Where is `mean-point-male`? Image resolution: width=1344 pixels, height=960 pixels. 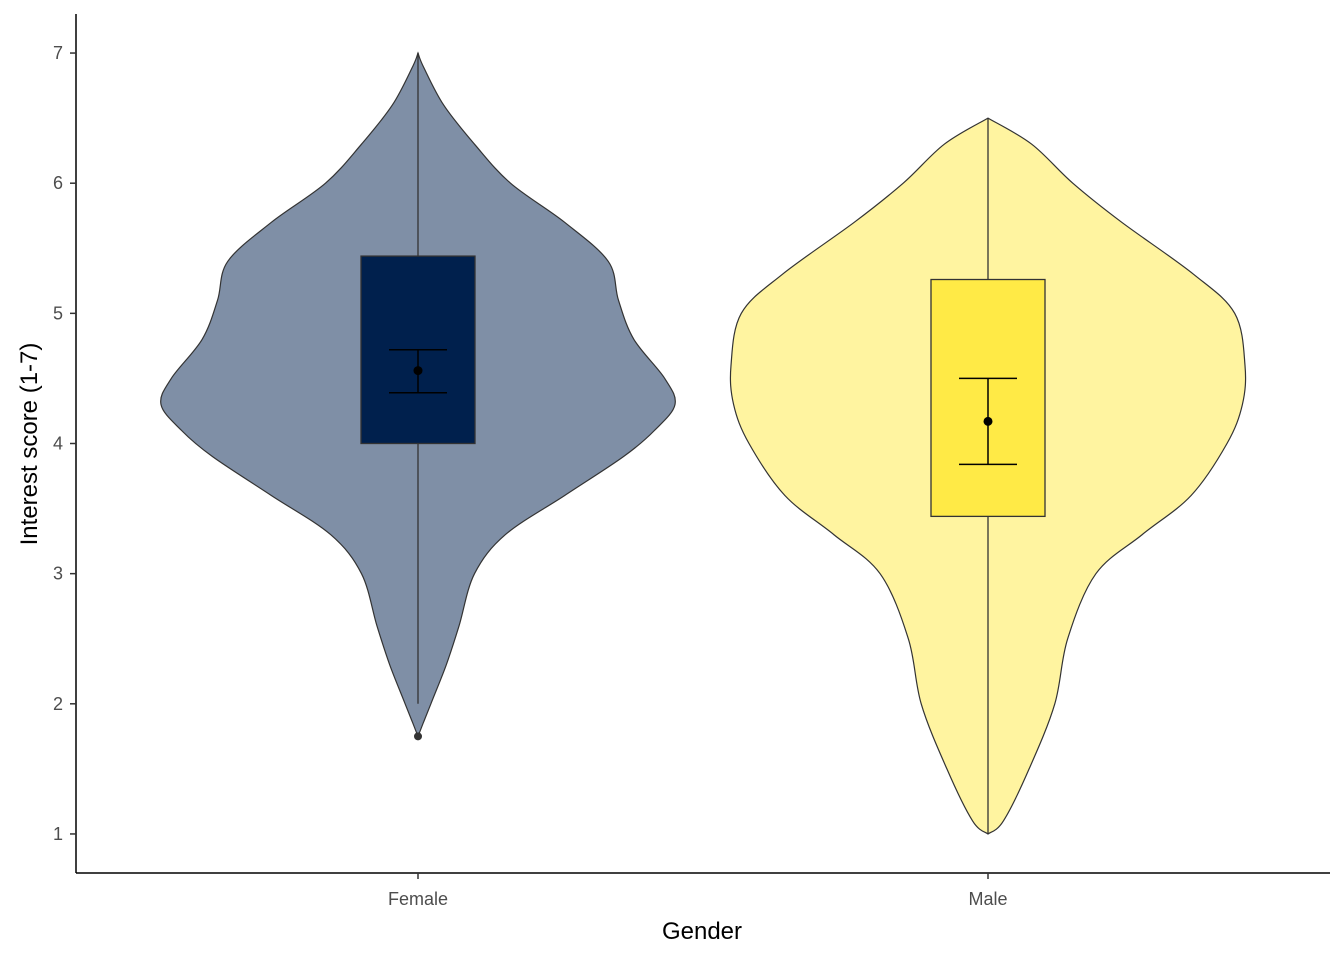 mean-point-male is located at coordinates (988, 421).